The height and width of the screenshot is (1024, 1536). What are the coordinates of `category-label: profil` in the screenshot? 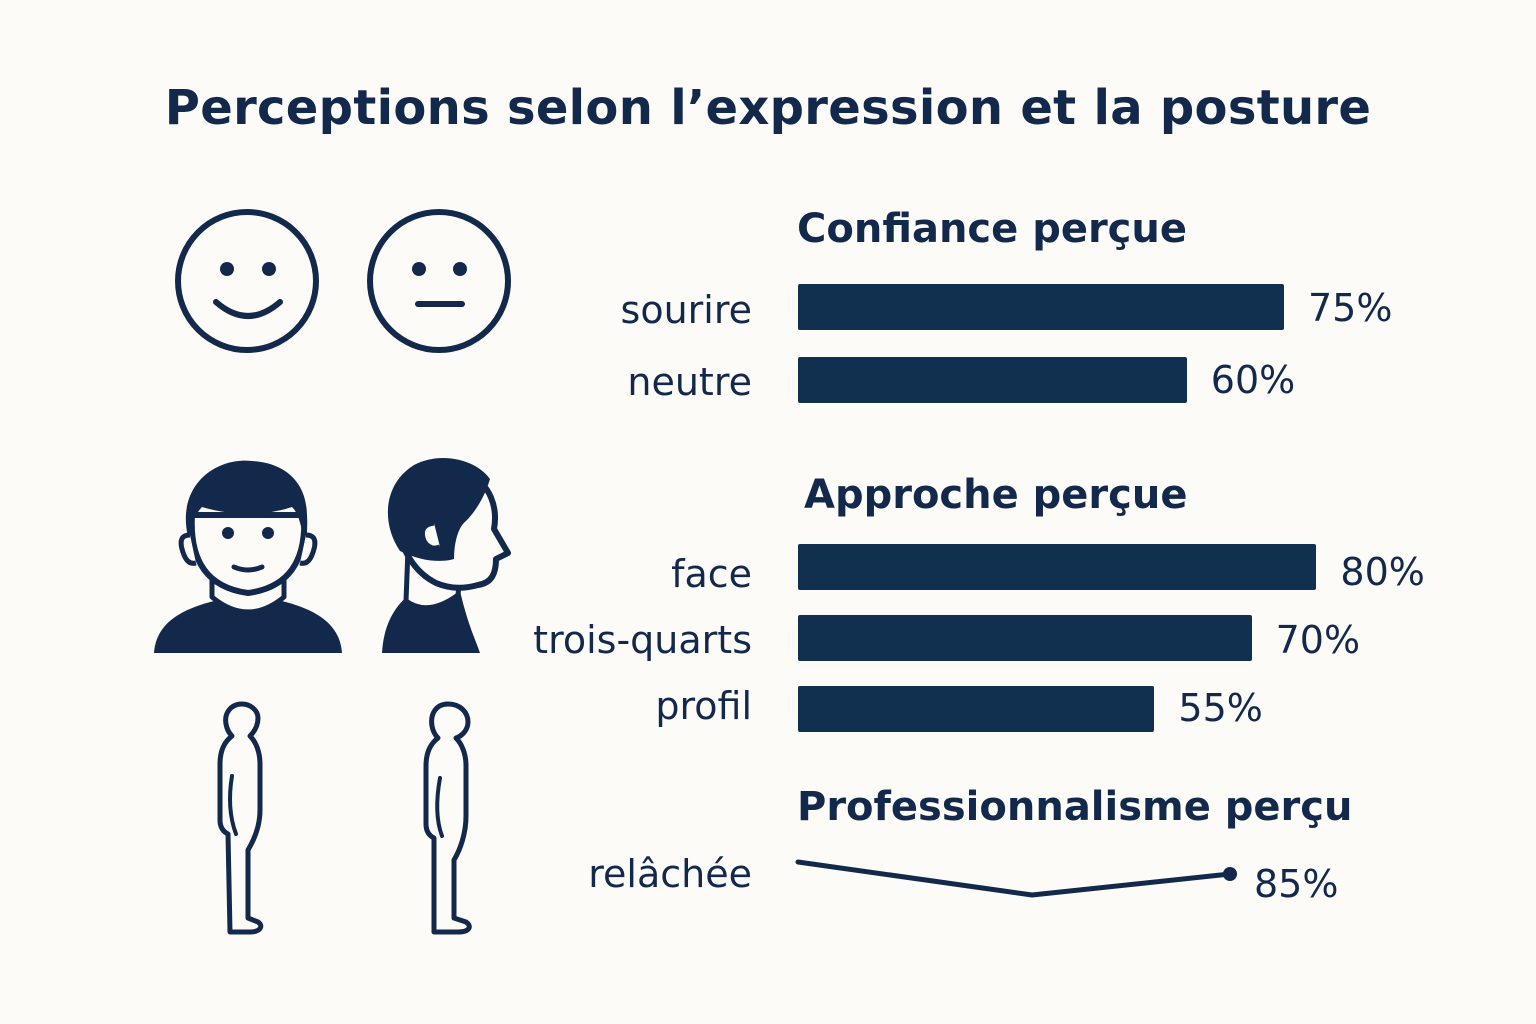 It's located at (703, 706).